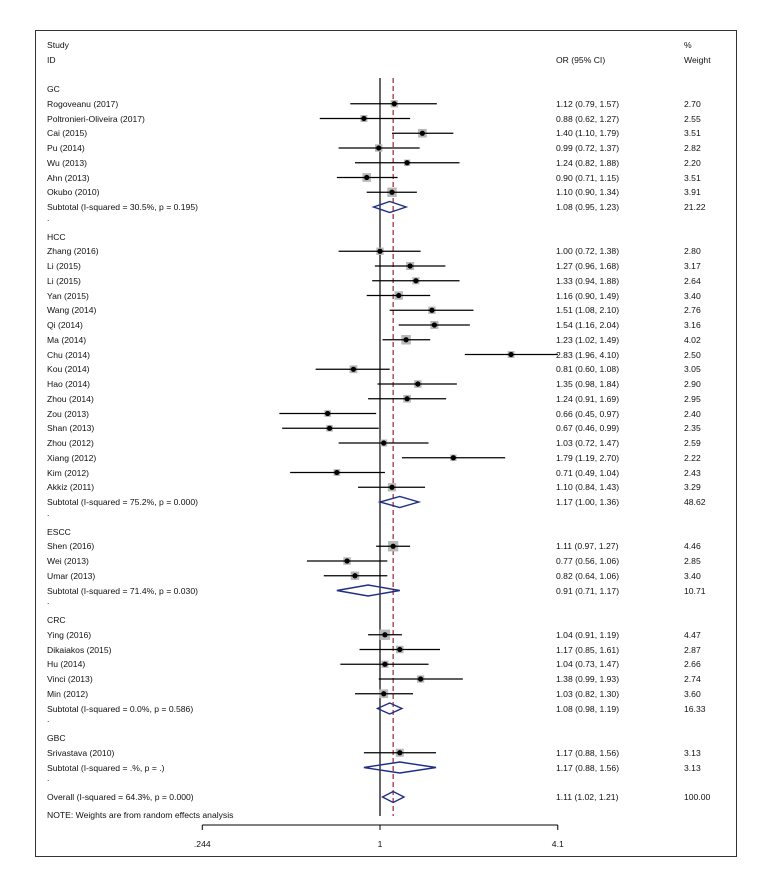  Describe the element at coordinates (96, 118) in the screenshot. I see `study-label: Poltronieri-Oliveira (2017)` at that location.